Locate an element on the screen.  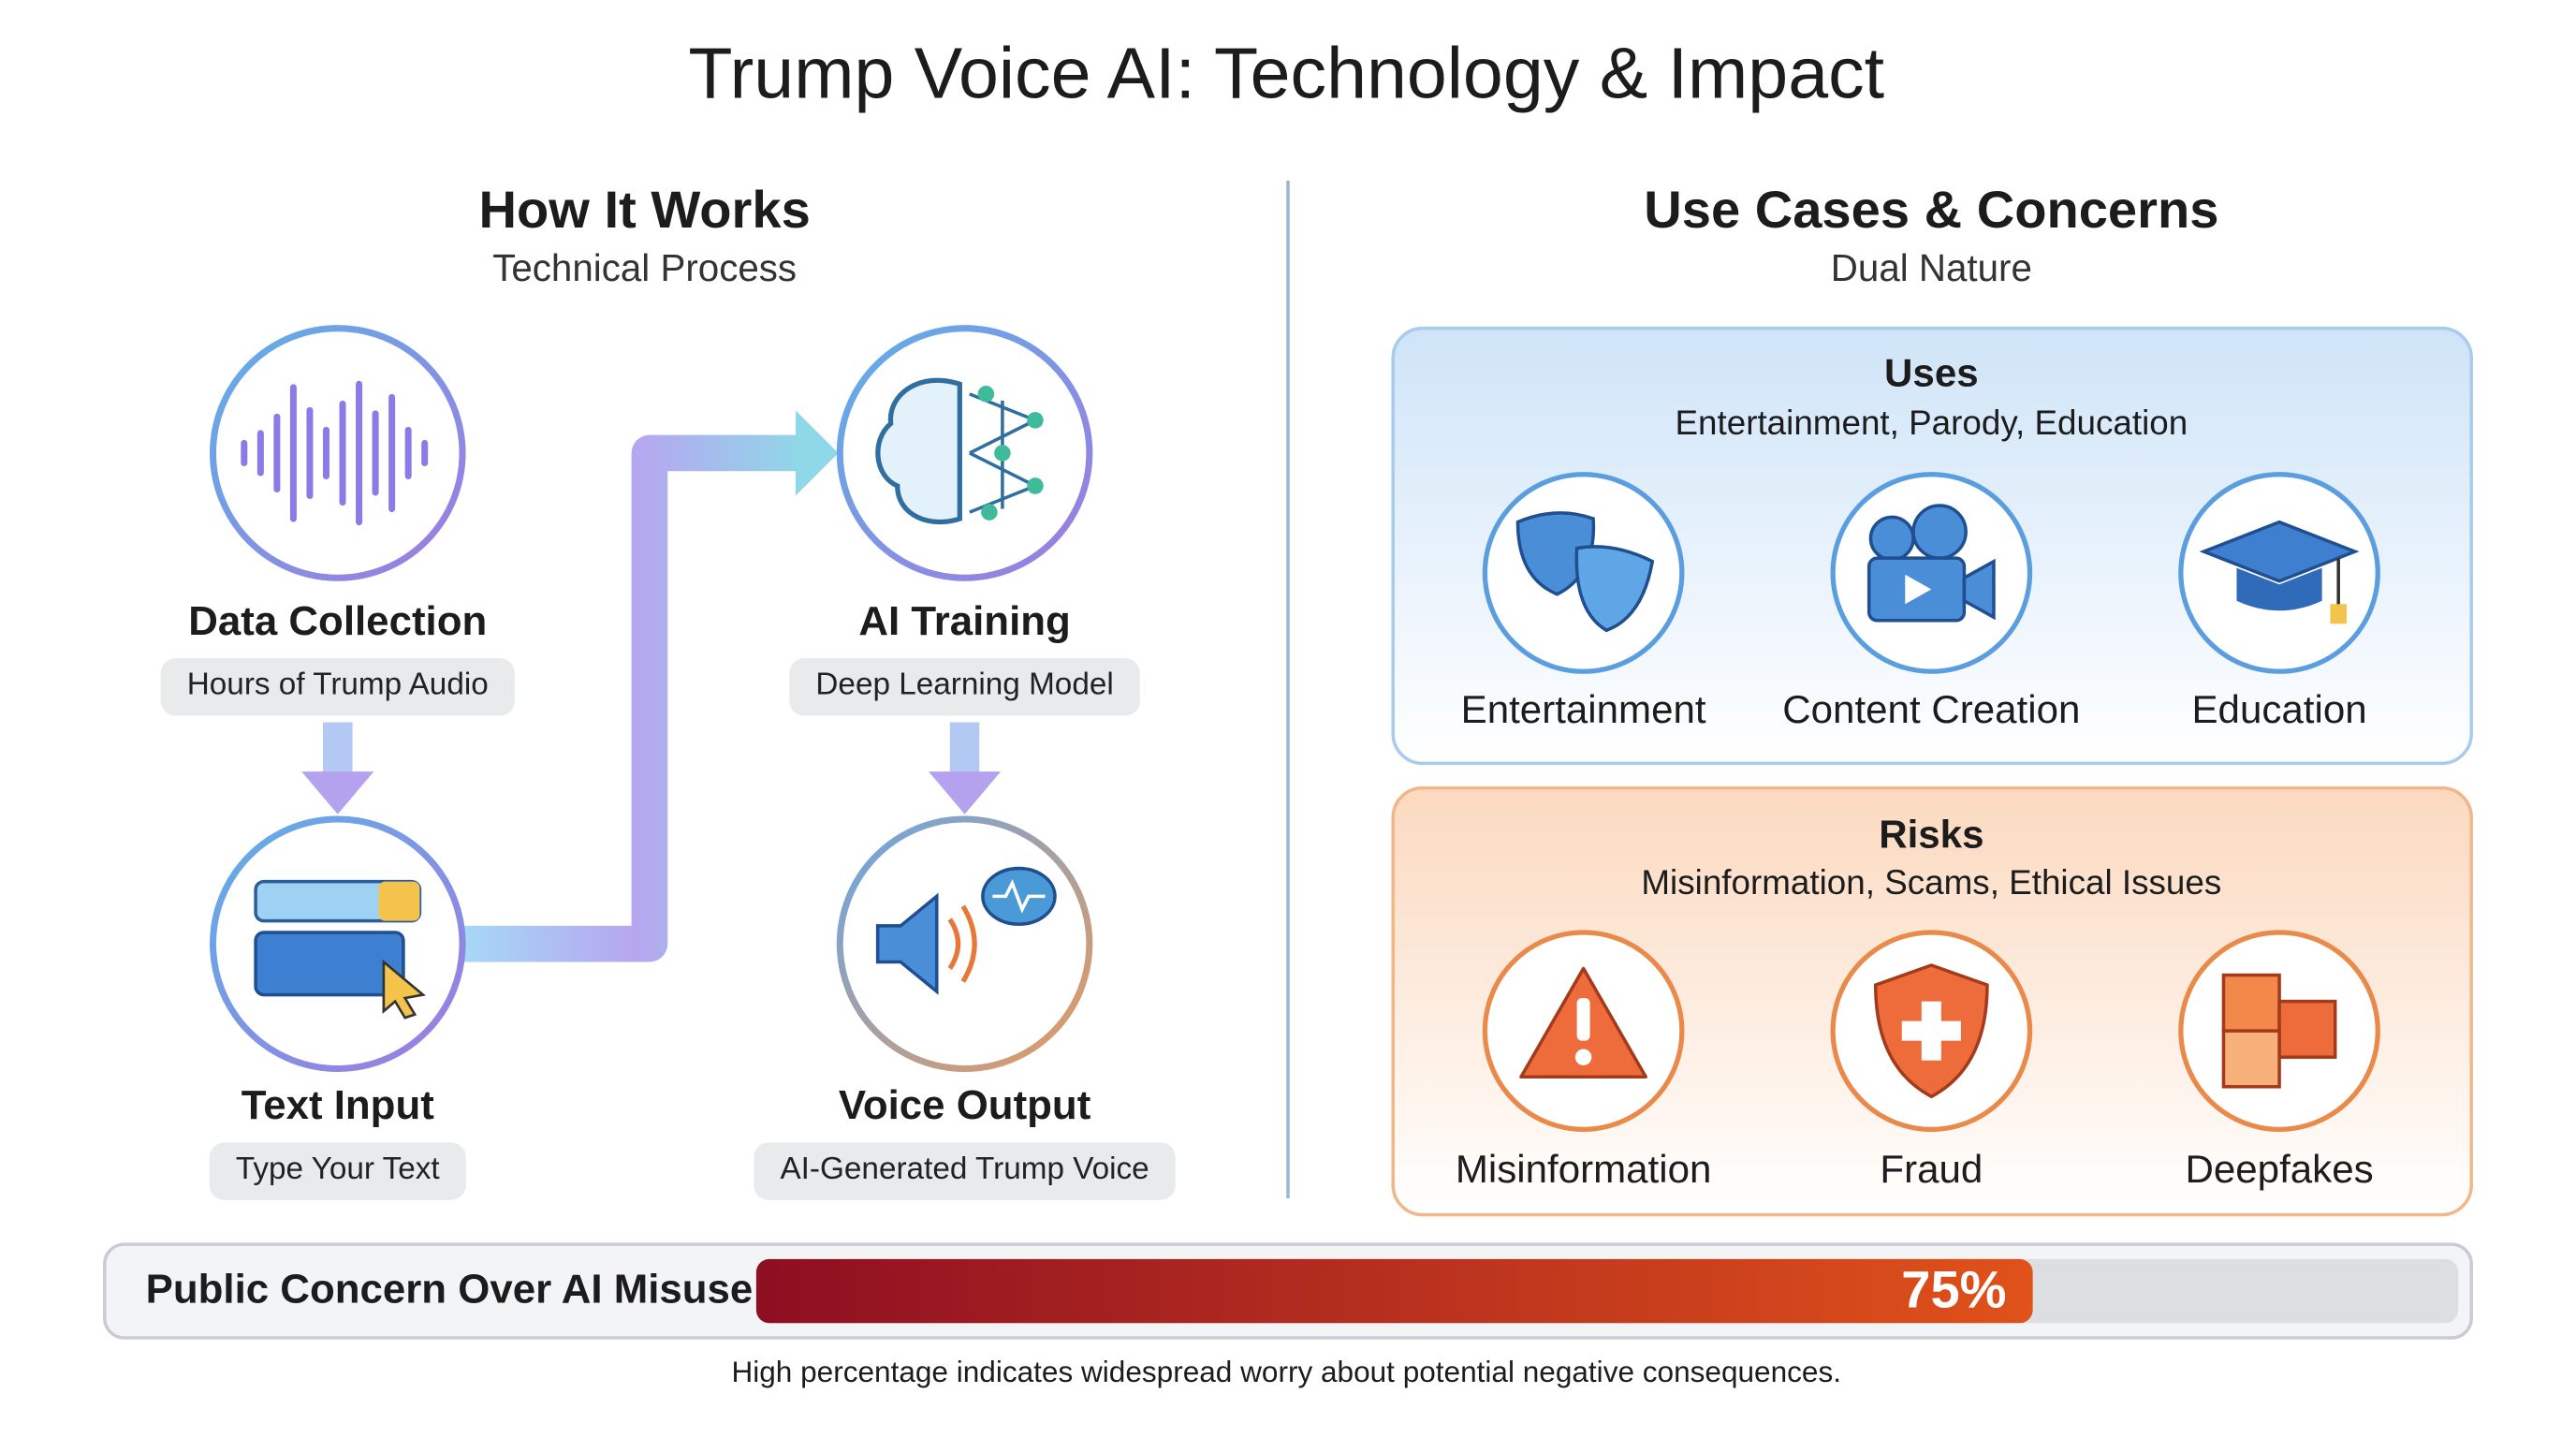
bar-fill is located at coordinates (1394, 1291).